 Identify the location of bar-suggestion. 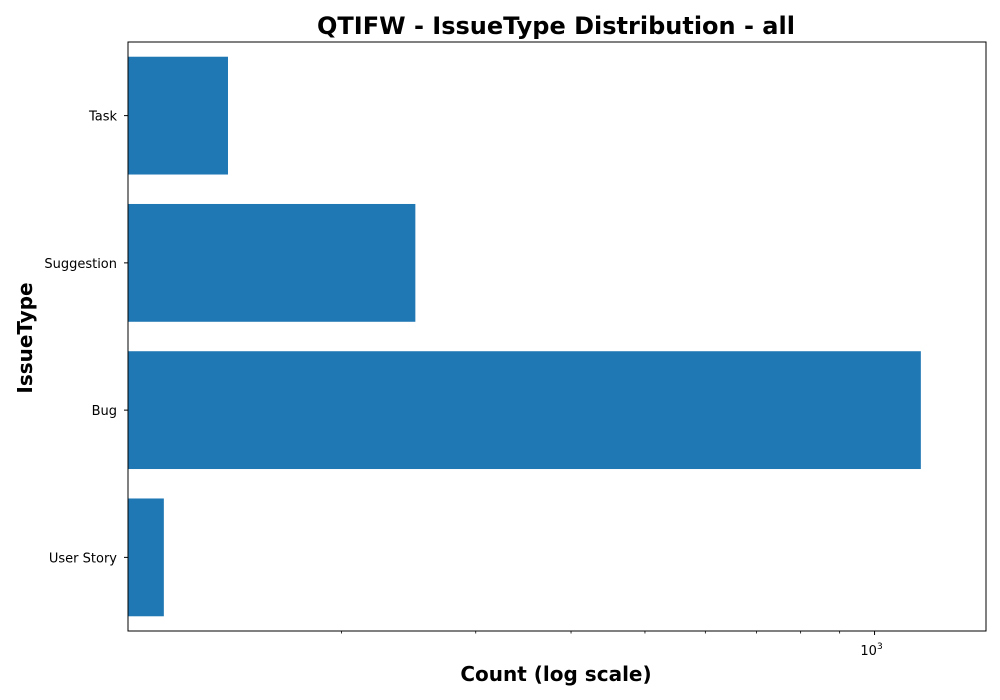
(272, 262).